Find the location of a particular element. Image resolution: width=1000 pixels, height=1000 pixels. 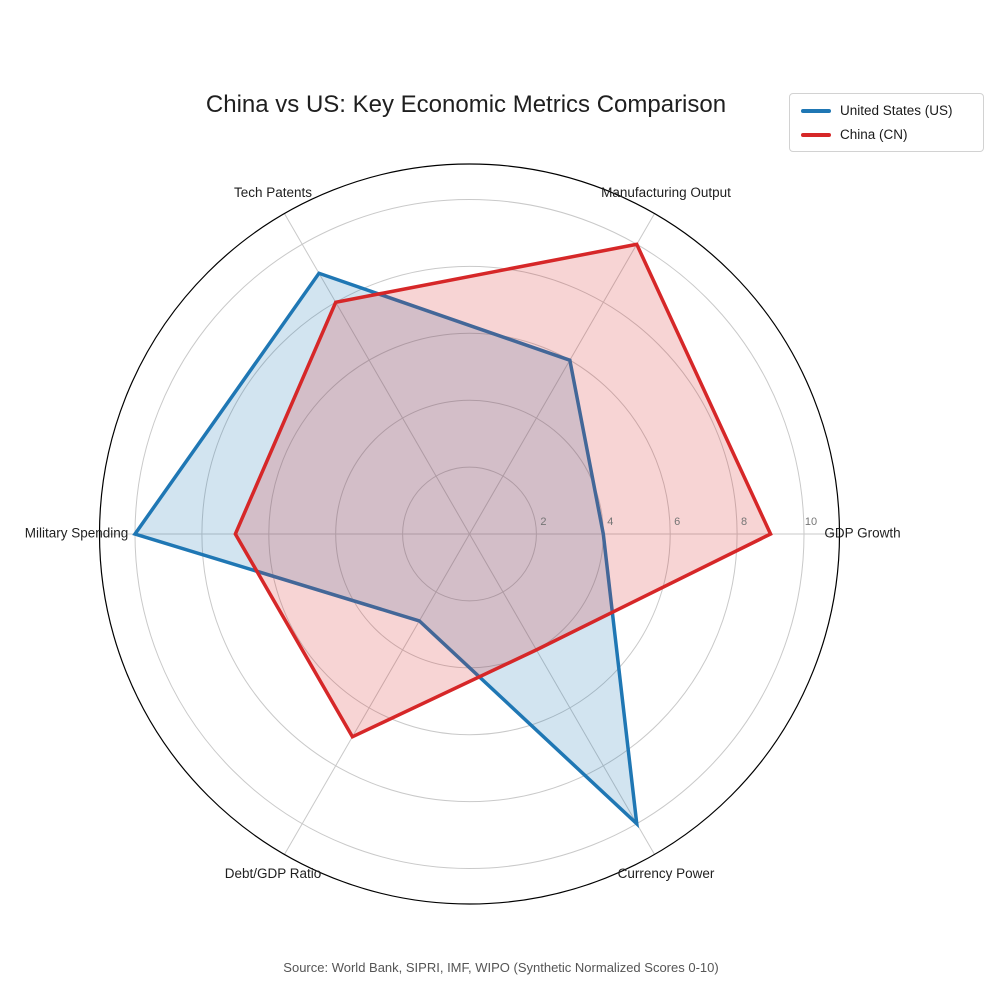

radial-tick-label: 10 is located at coordinates (811, 522).